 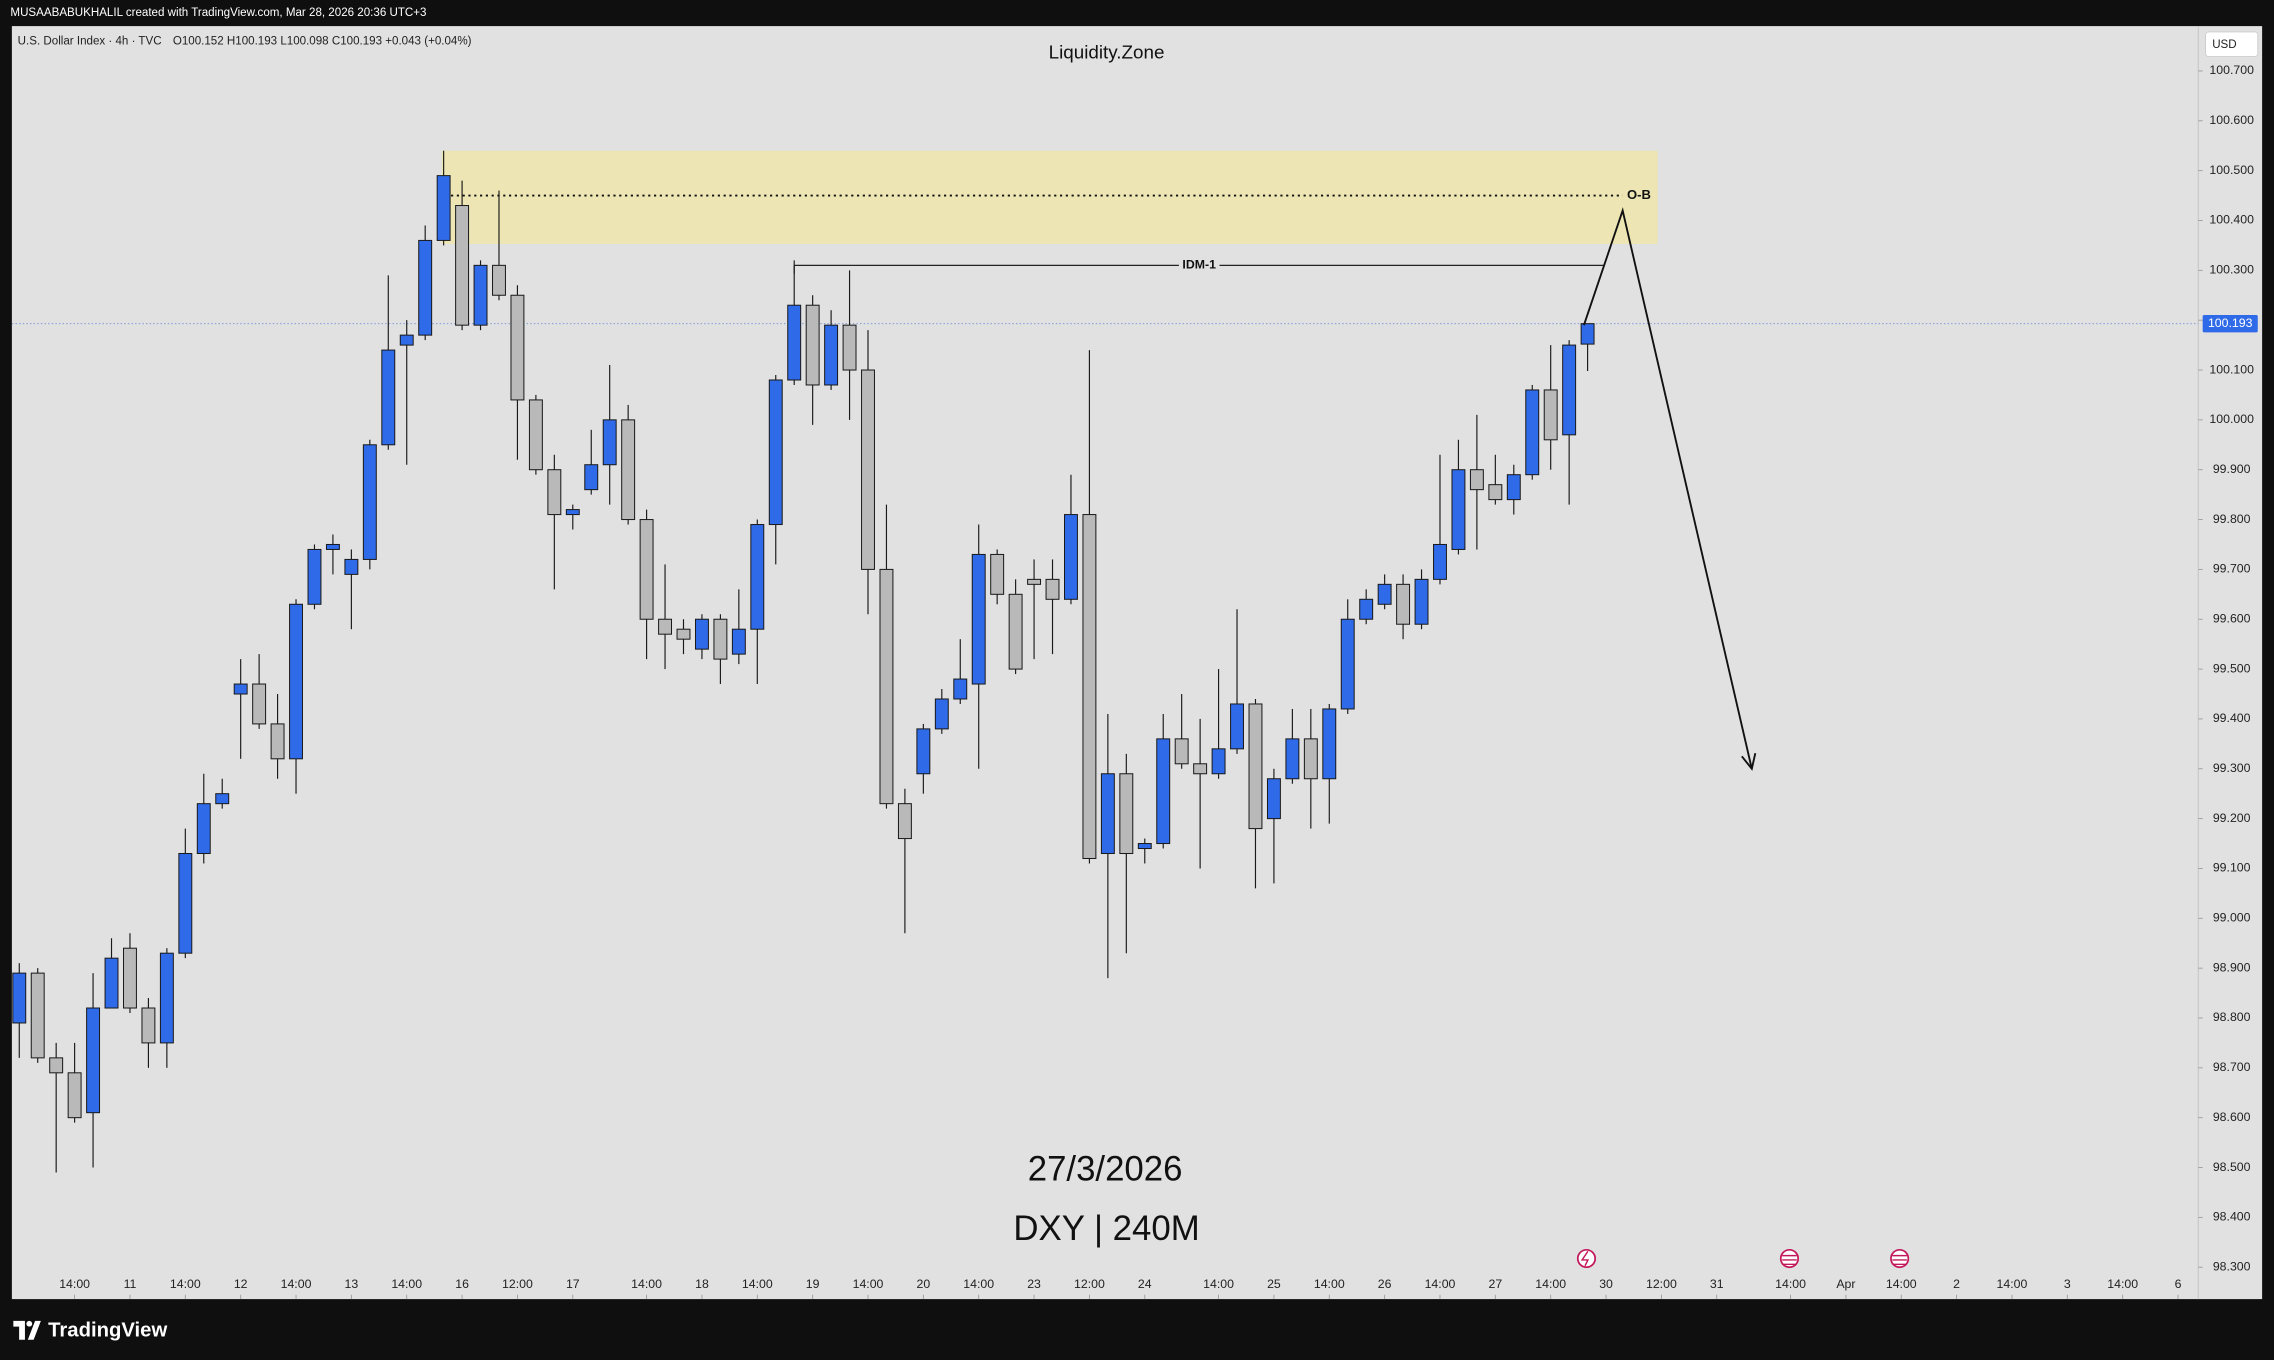 What do you see at coordinates (2224, 45) in the screenshot?
I see `currency: USD` at bounding box center [2224, 45].